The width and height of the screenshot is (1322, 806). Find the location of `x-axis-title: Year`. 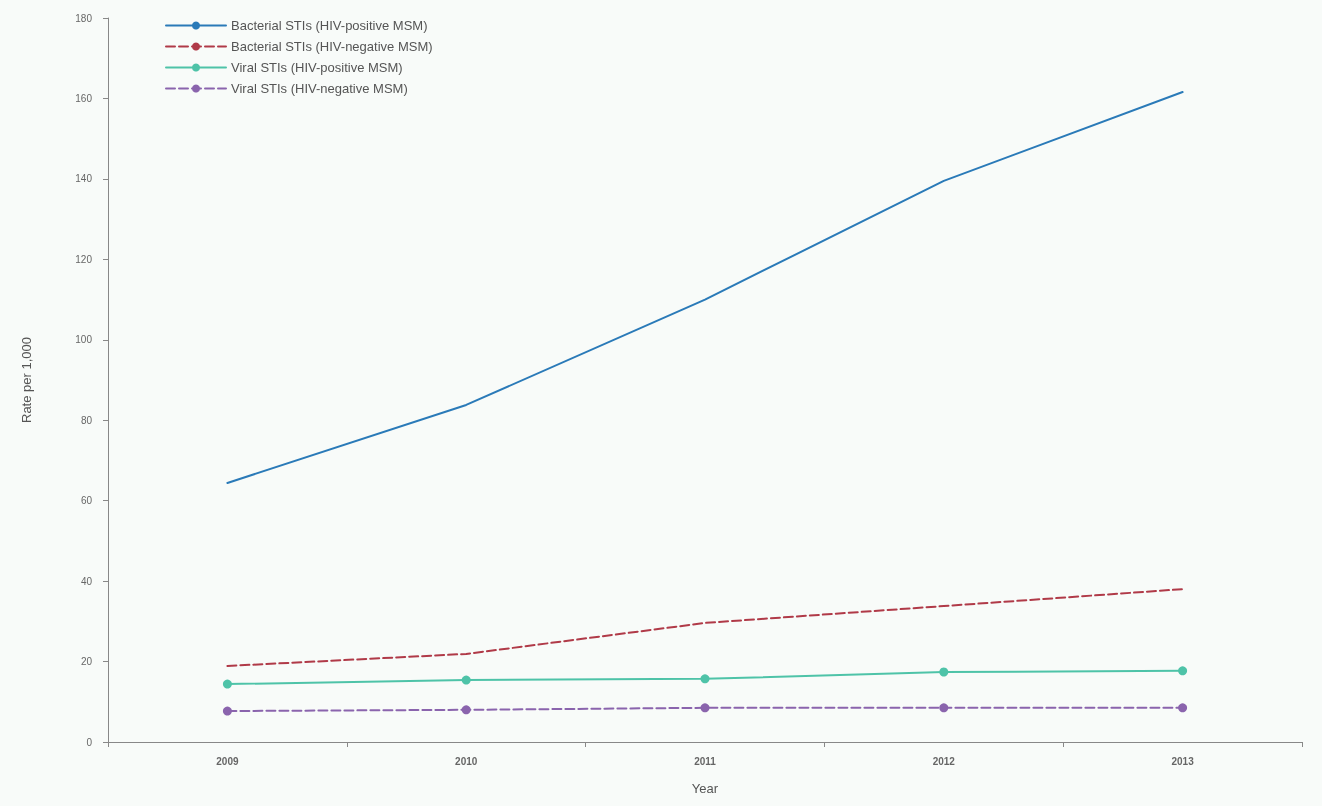

x-axis-title: Year is located at coordinates (705, 788).